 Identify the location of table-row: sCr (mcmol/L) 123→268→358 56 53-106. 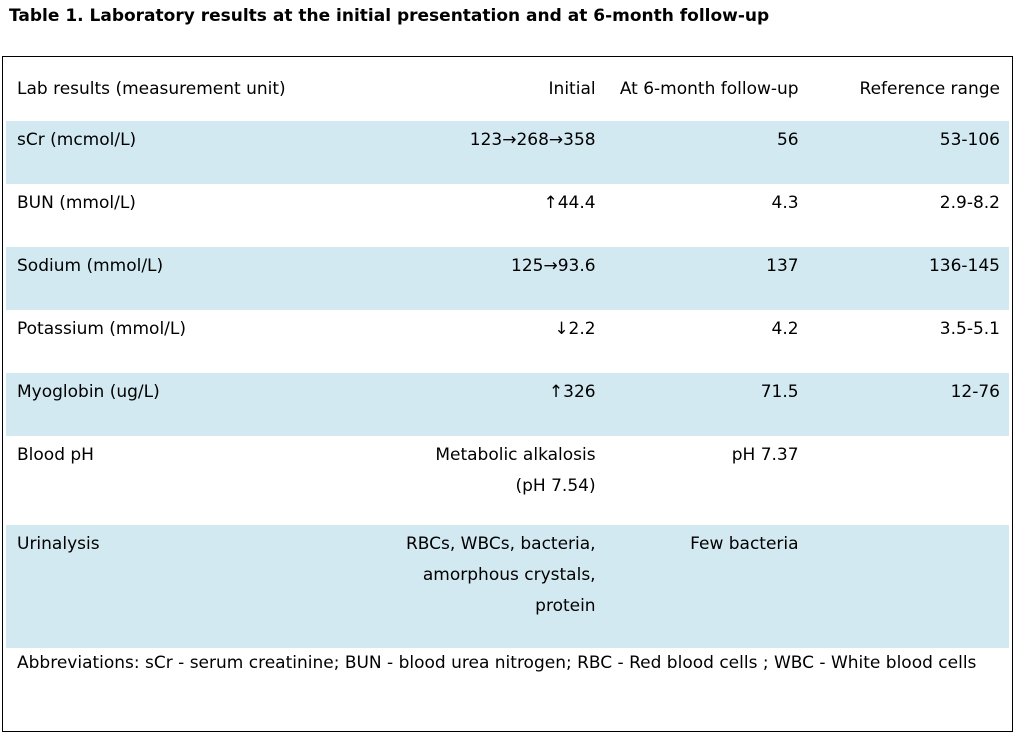
(507, 152).